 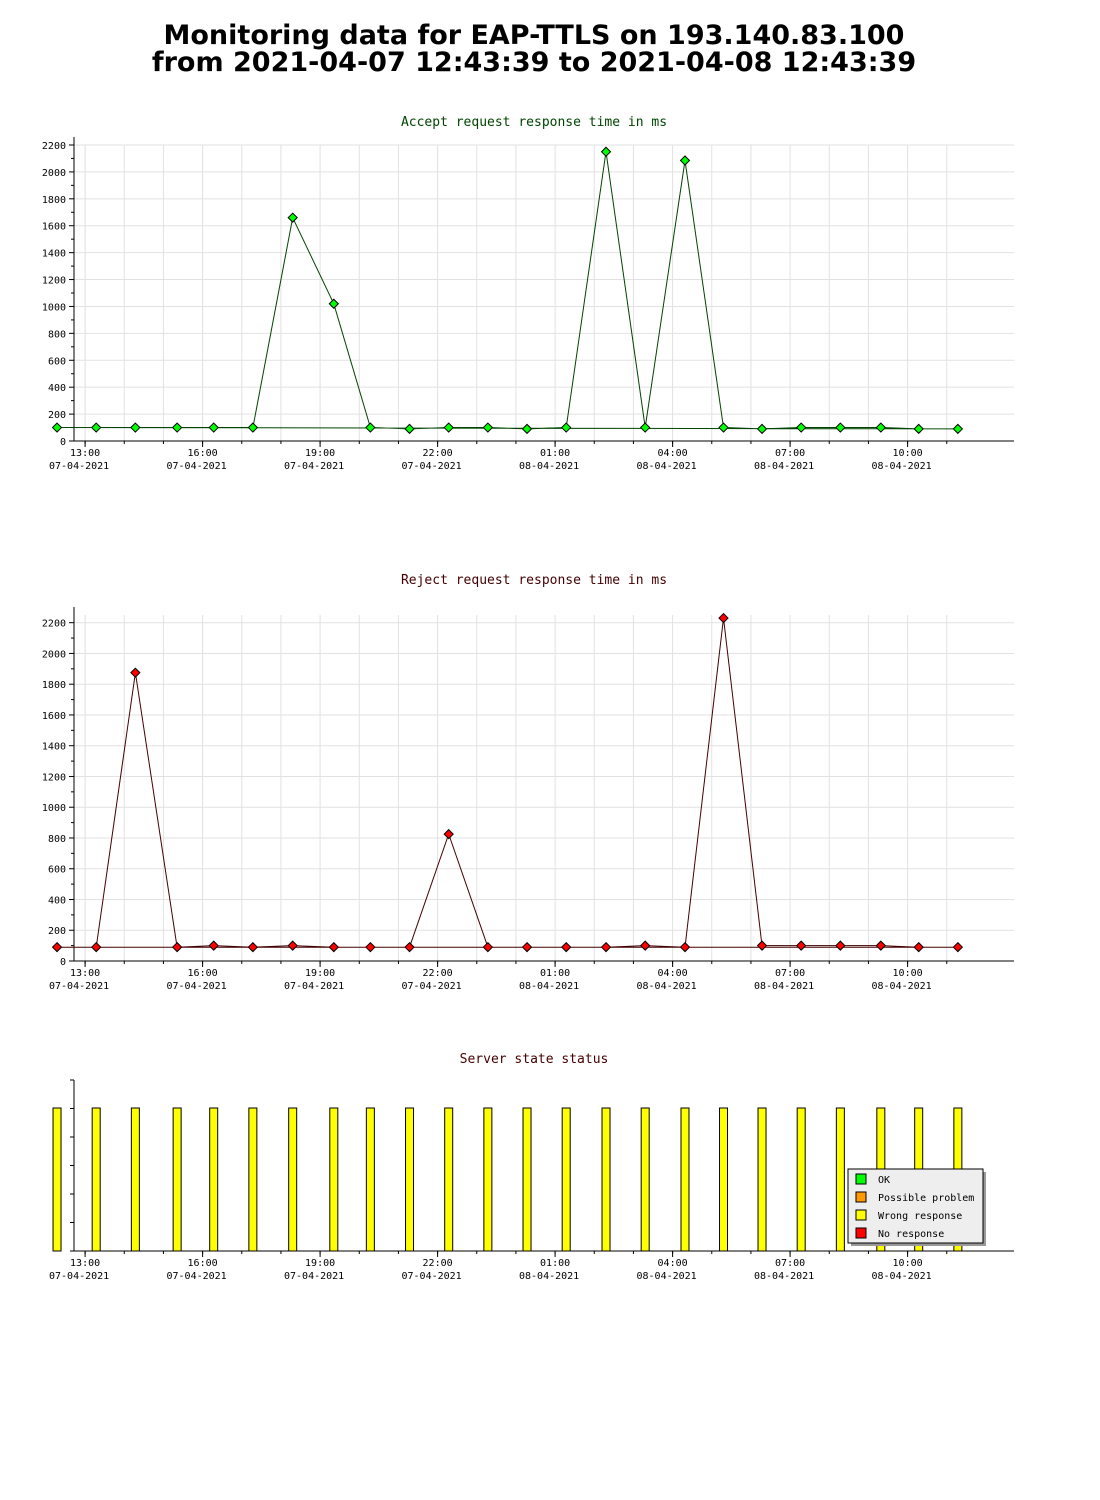 I want to click on chart-title: Server state status, so click(x=534, y=1059).